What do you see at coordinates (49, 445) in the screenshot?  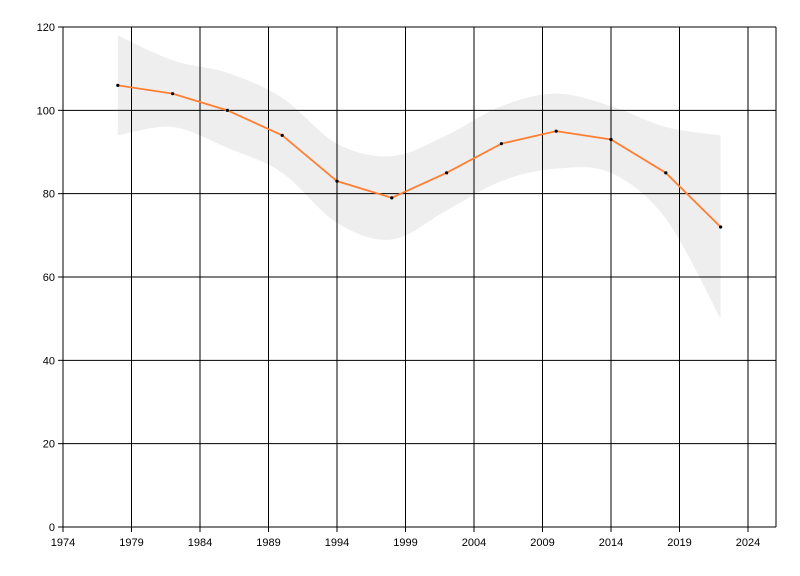 I see `y-tick-label: 20` at bounding box center [49, 445].